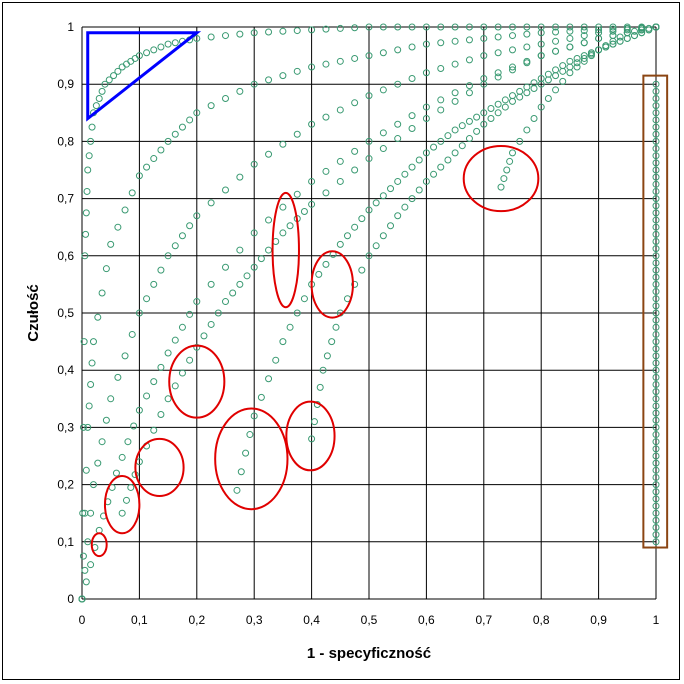  What do you see at coordinates (65, 370) in the screenshot?
I see `y-tick-label: 0,4` at bounding box center [65, 370].